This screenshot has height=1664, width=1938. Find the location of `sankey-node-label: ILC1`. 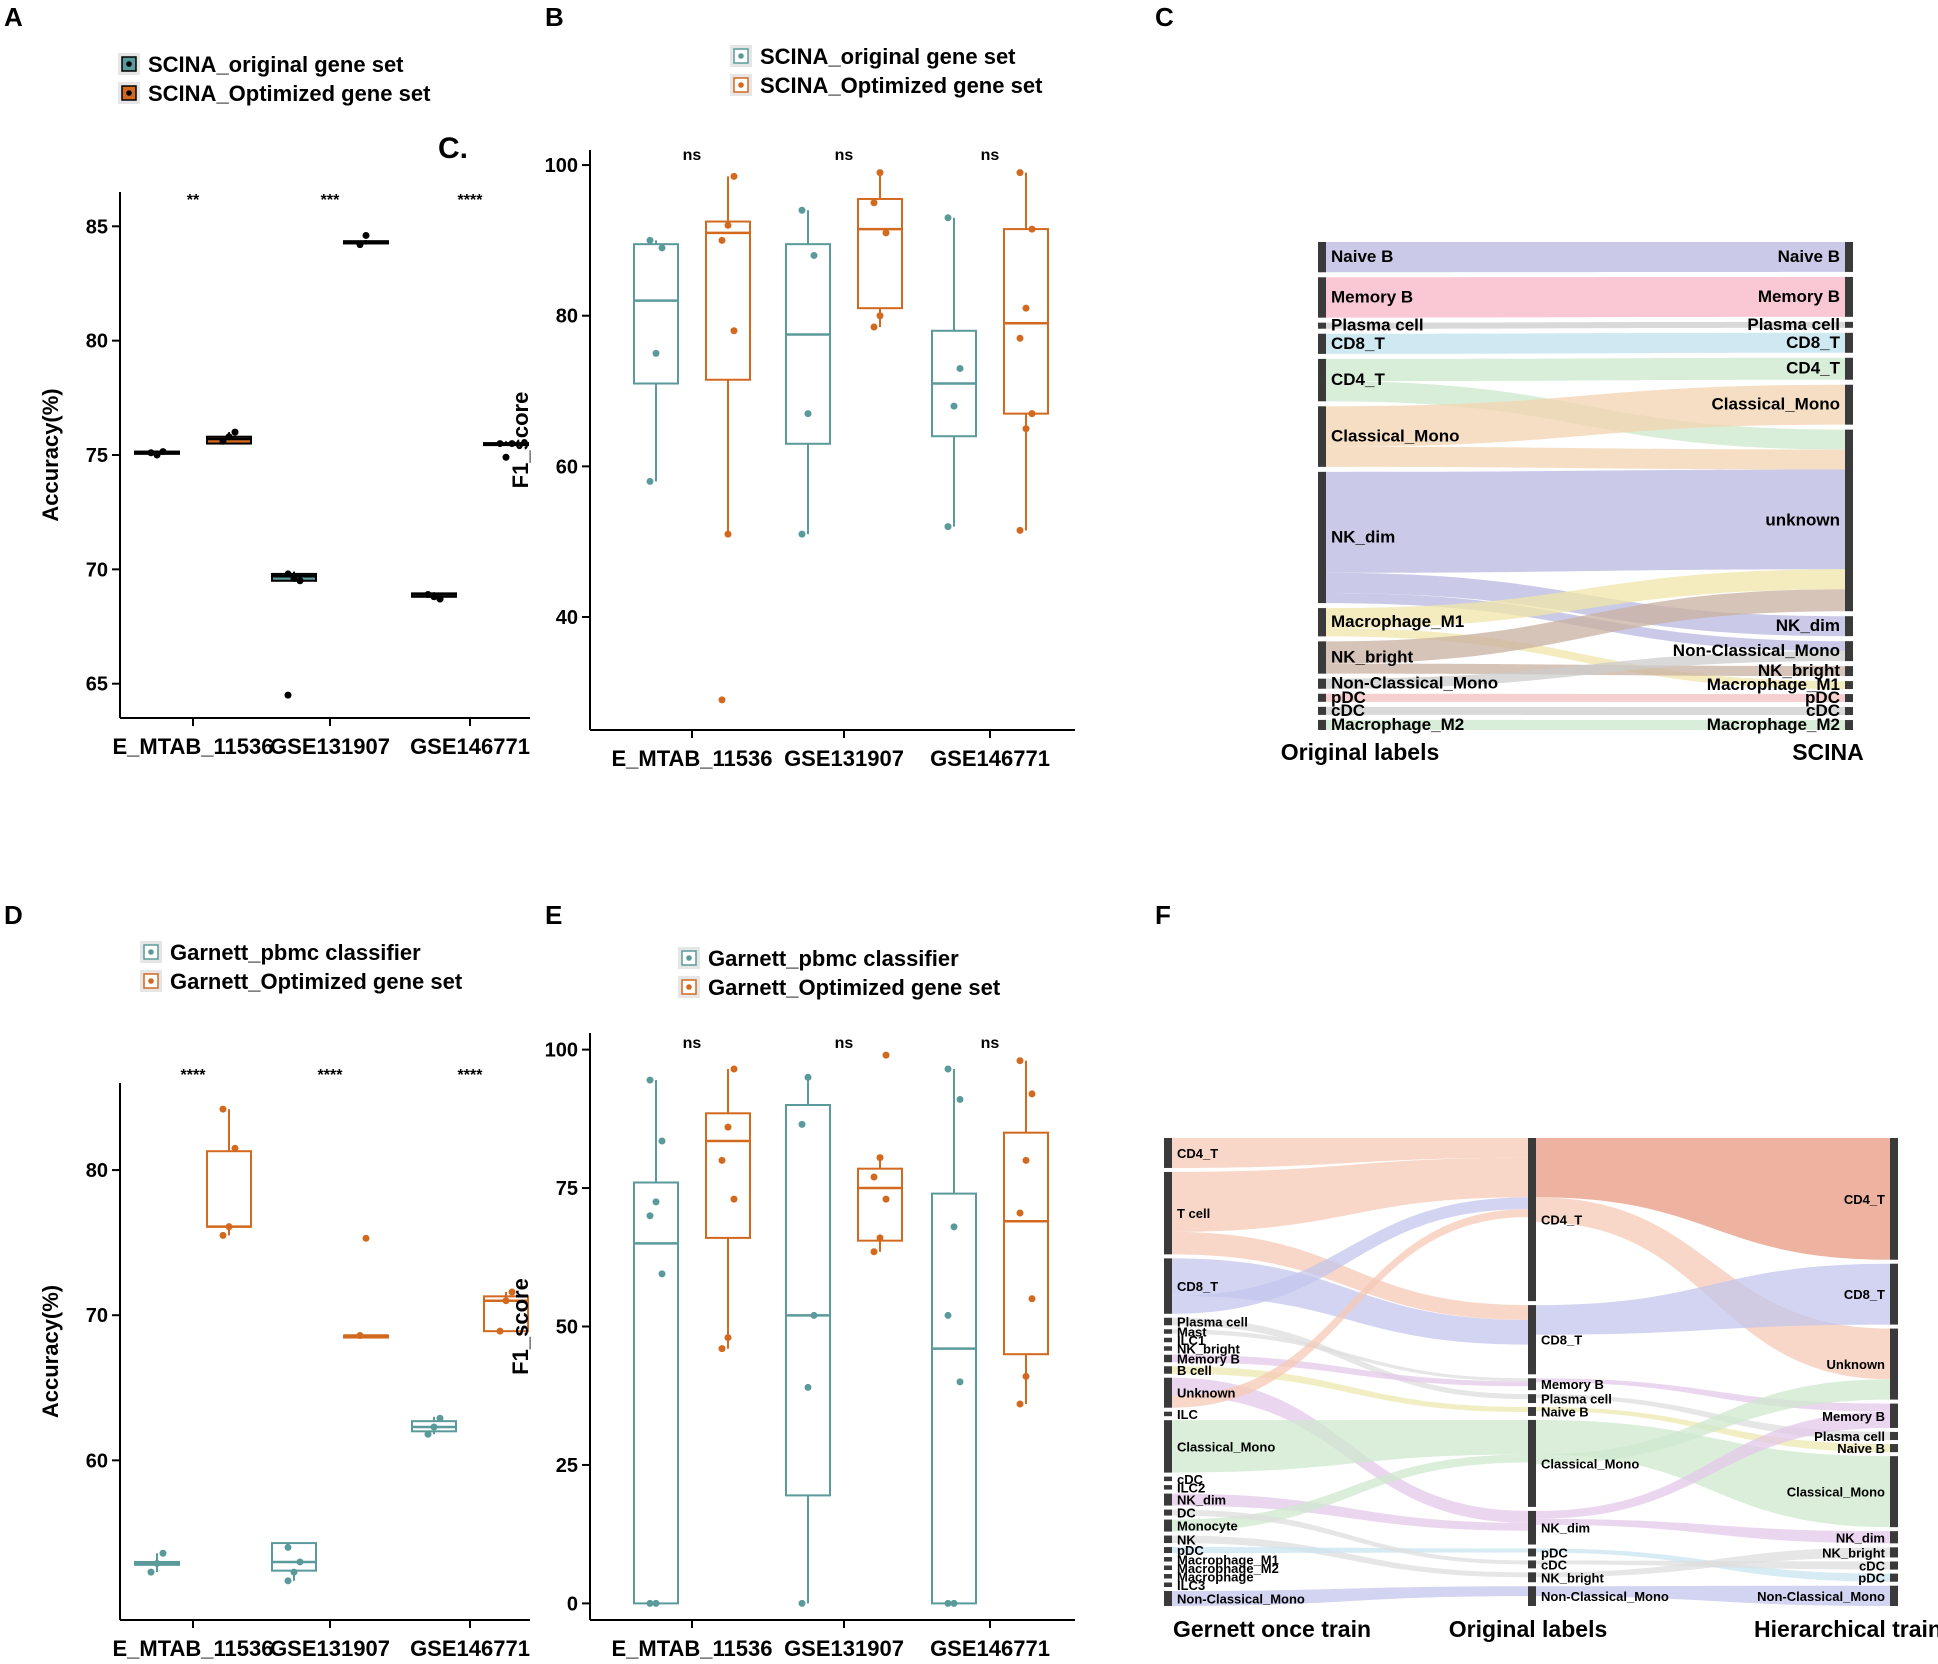

sankey-node-label: ILC1 is located at coordinates (1191, 1340).